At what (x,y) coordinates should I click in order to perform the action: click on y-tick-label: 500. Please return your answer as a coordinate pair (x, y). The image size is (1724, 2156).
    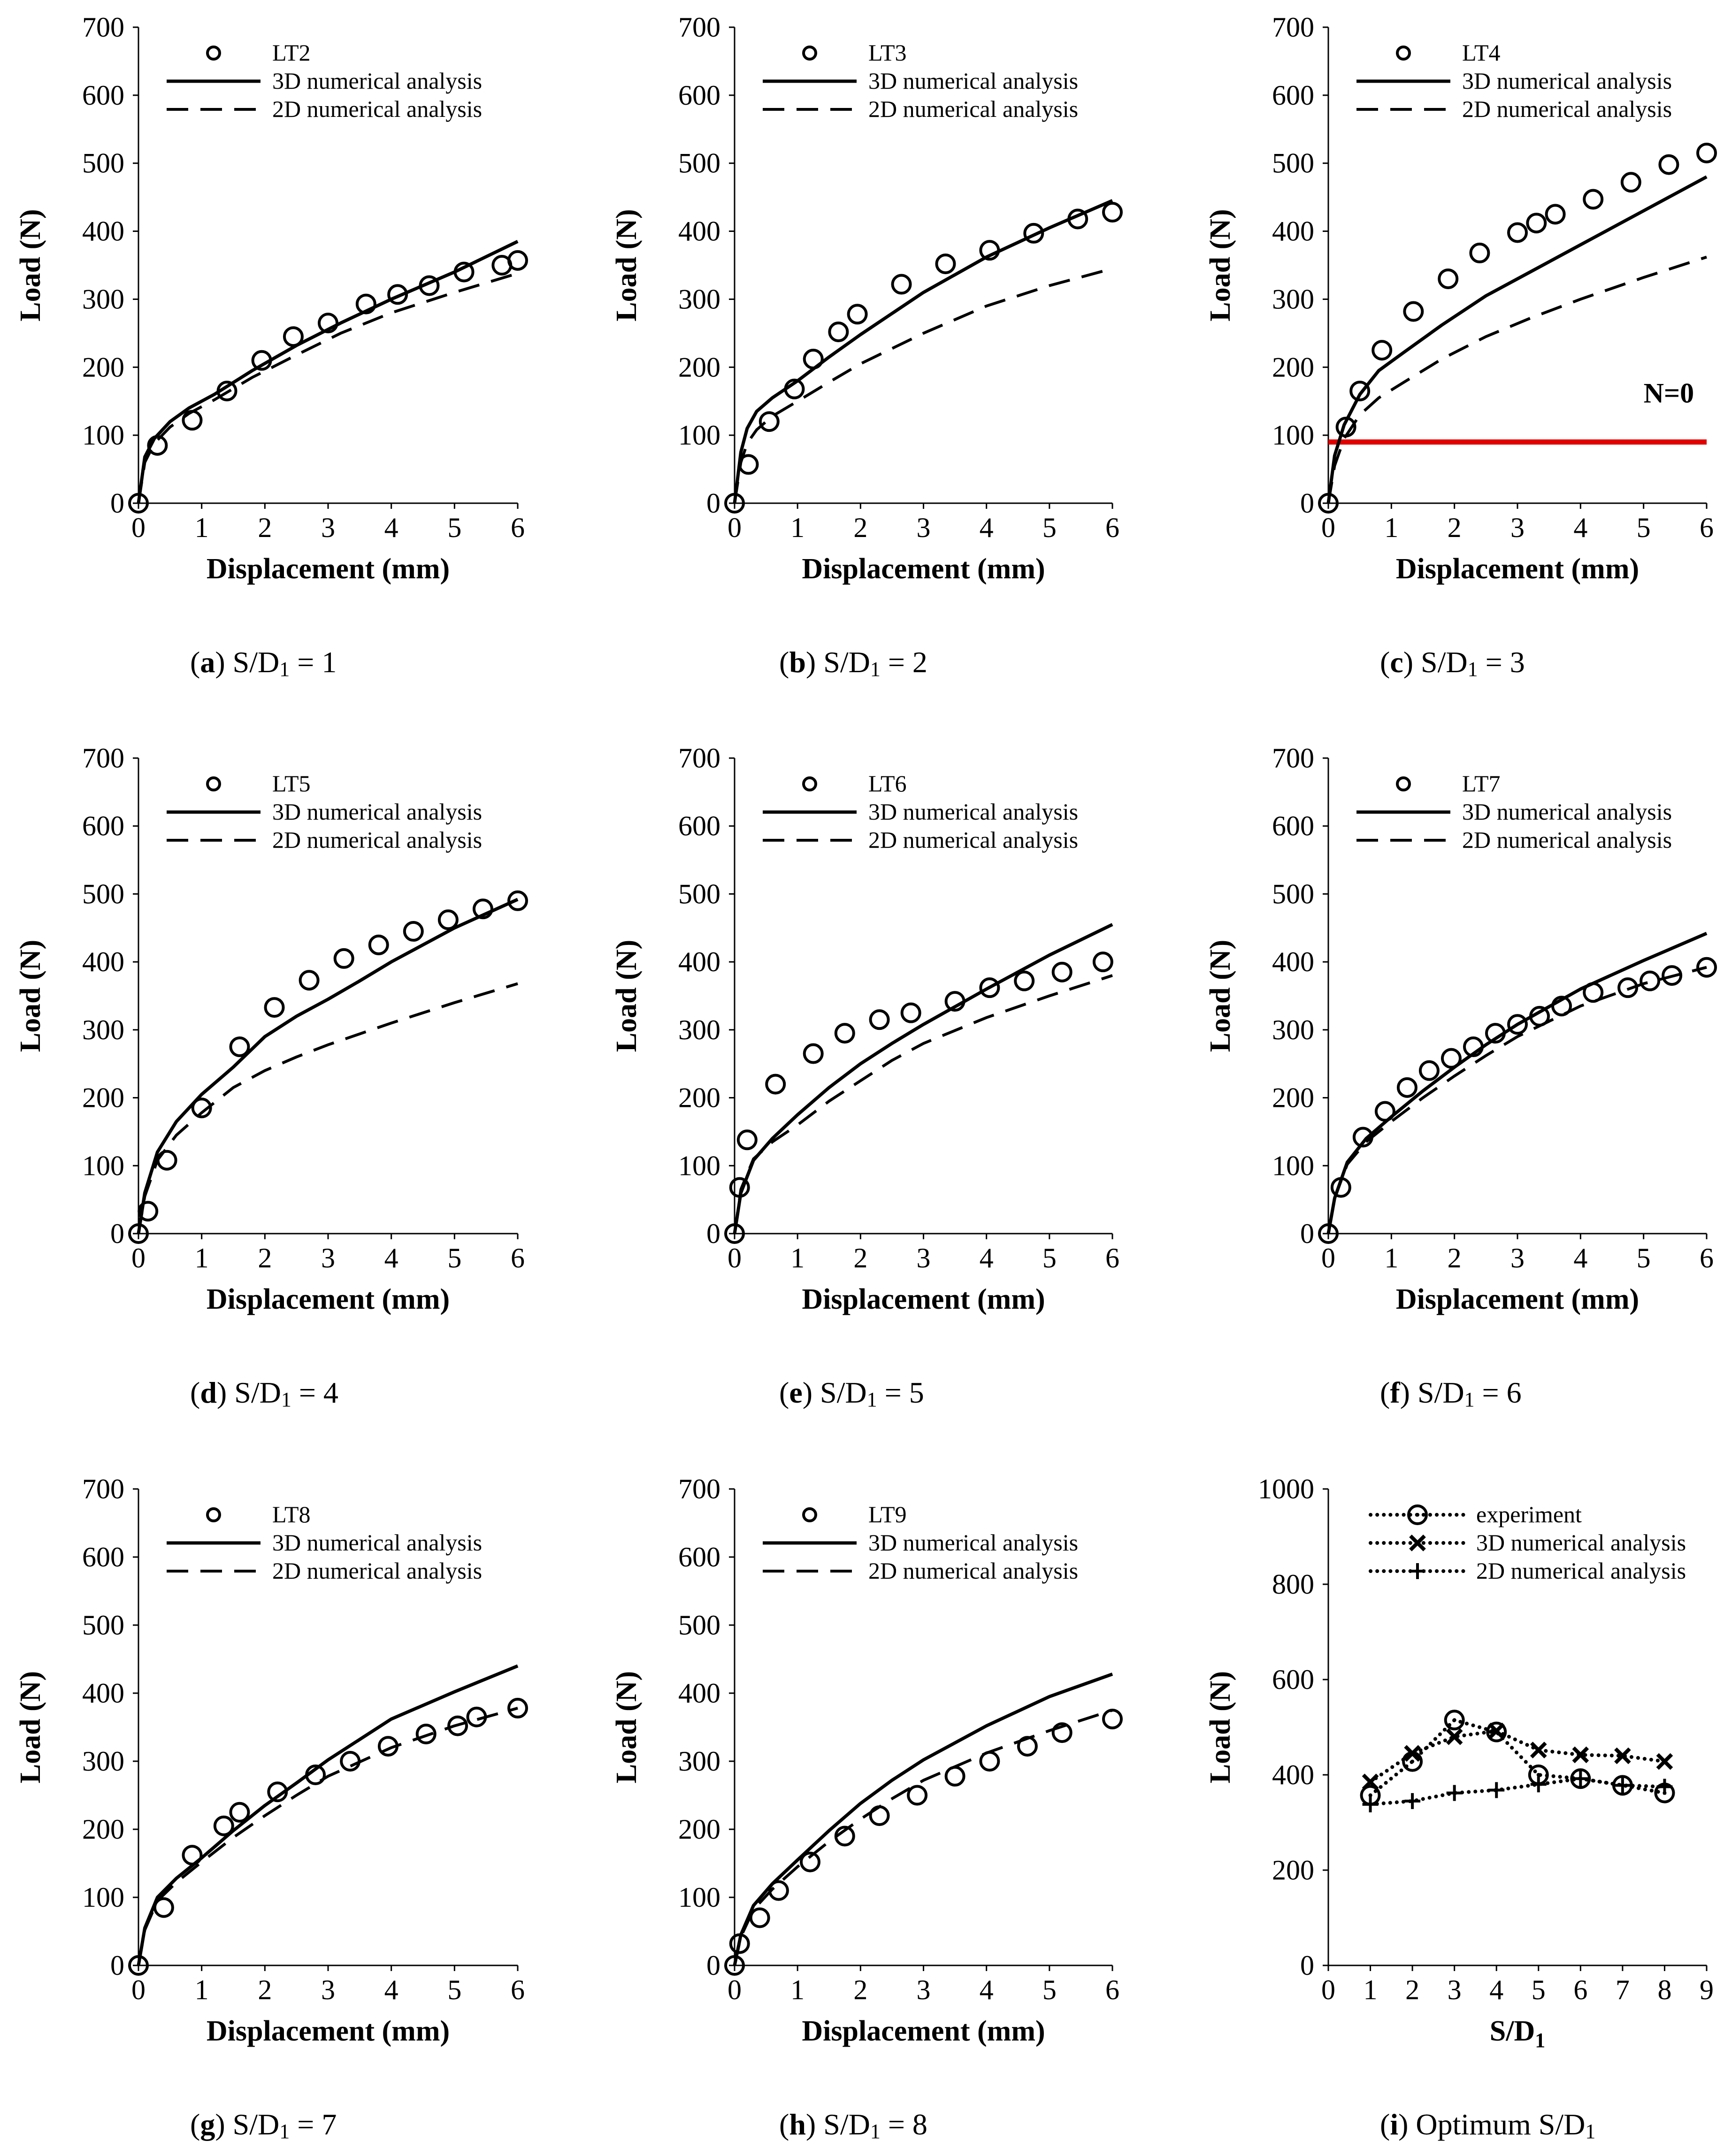
    Looking at the image, I should click on (699, 1625).